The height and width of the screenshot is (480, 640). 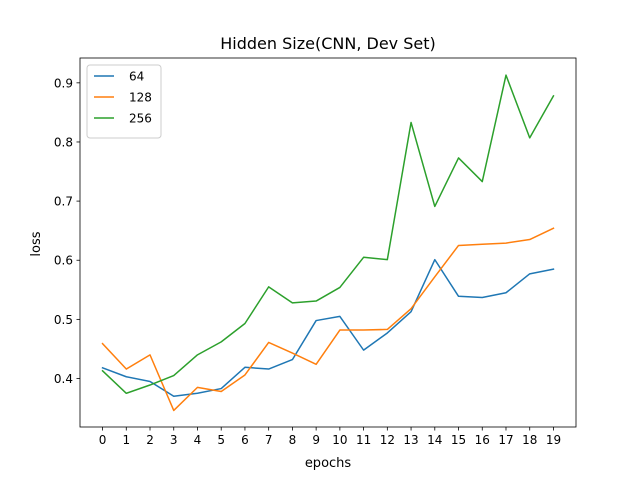 I want to click on legend-label-64: 64, so click(x=136, y=77).